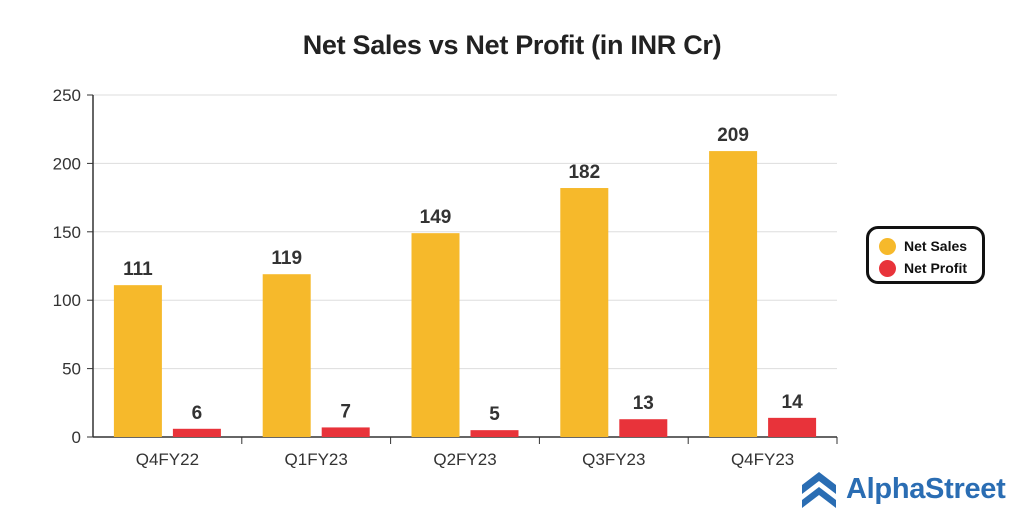 This screenshot has width=1024, height=512. Describe the element at coordinates (137, 361) in the screenshot. I see `bar-net-sales-q4fy22` at that location.